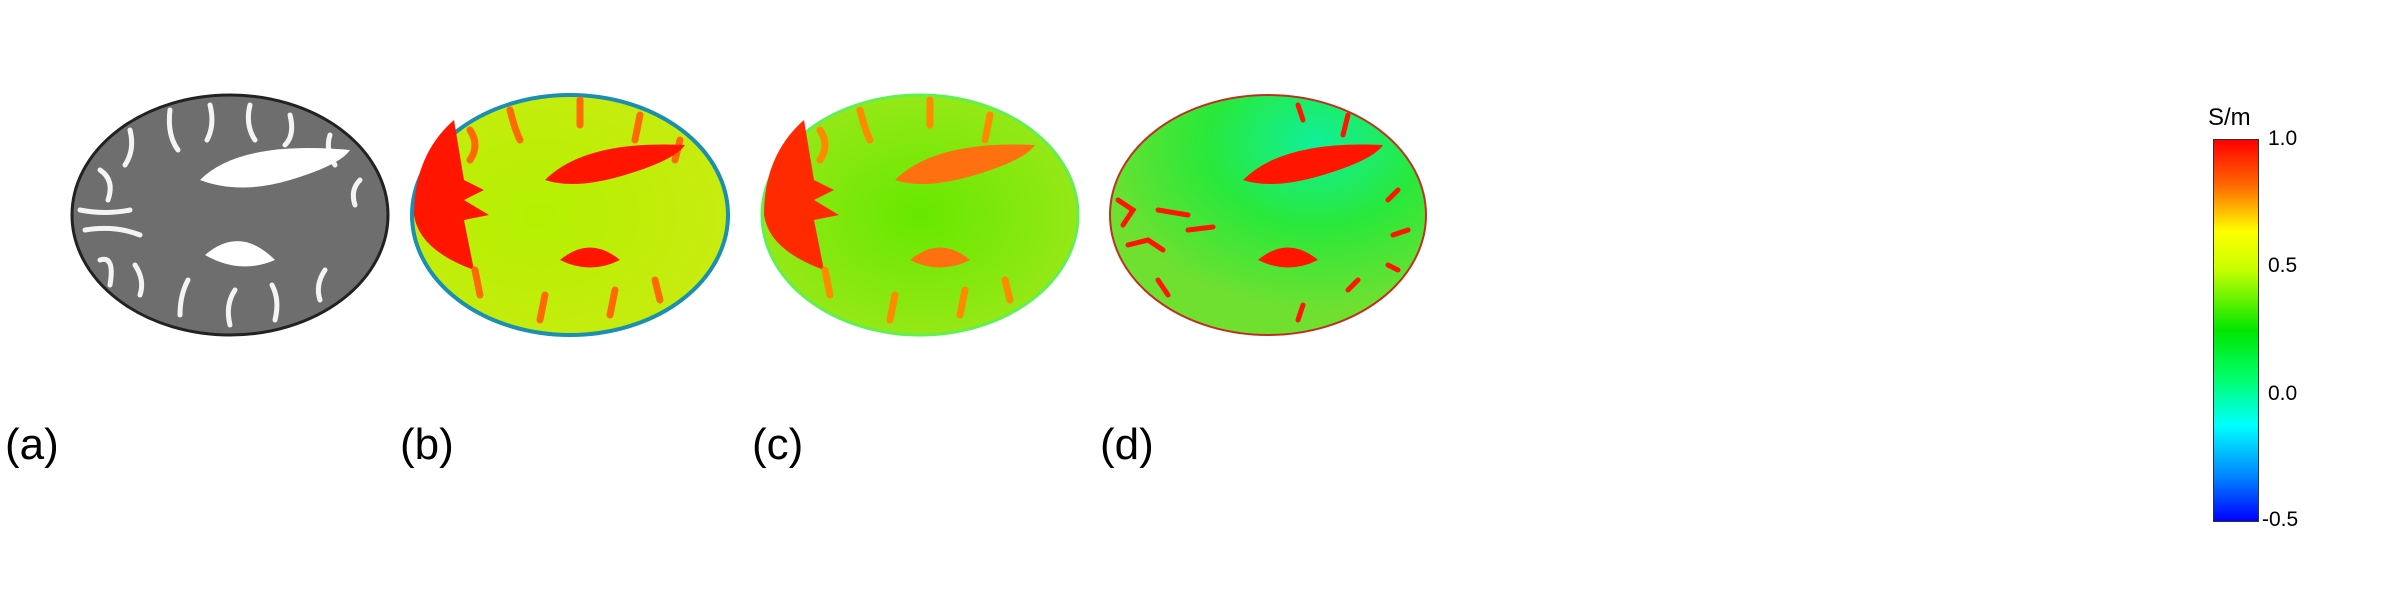  What do you see at coordinates (570, 215) in the screenshot?
I see `panel-b-conductivity-map` at bounding box center [570, 215].